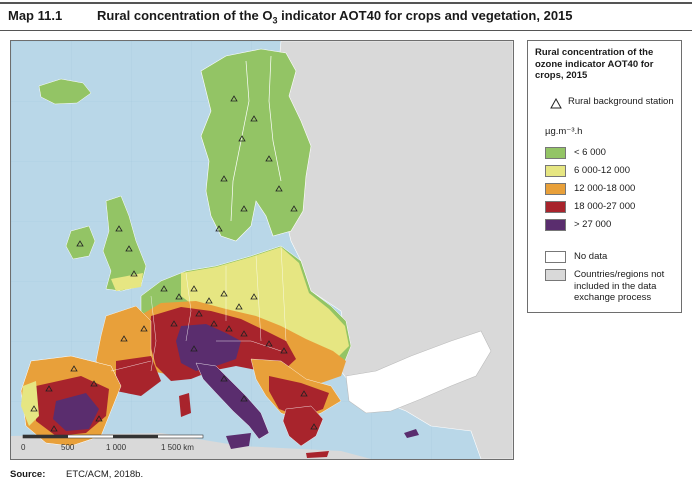 Image resolution: width=692 pixels, height=496 pixels. Describe the element at coordinates (68, 447) in the screenshot. I see `scale-label-500: 500` at that location.